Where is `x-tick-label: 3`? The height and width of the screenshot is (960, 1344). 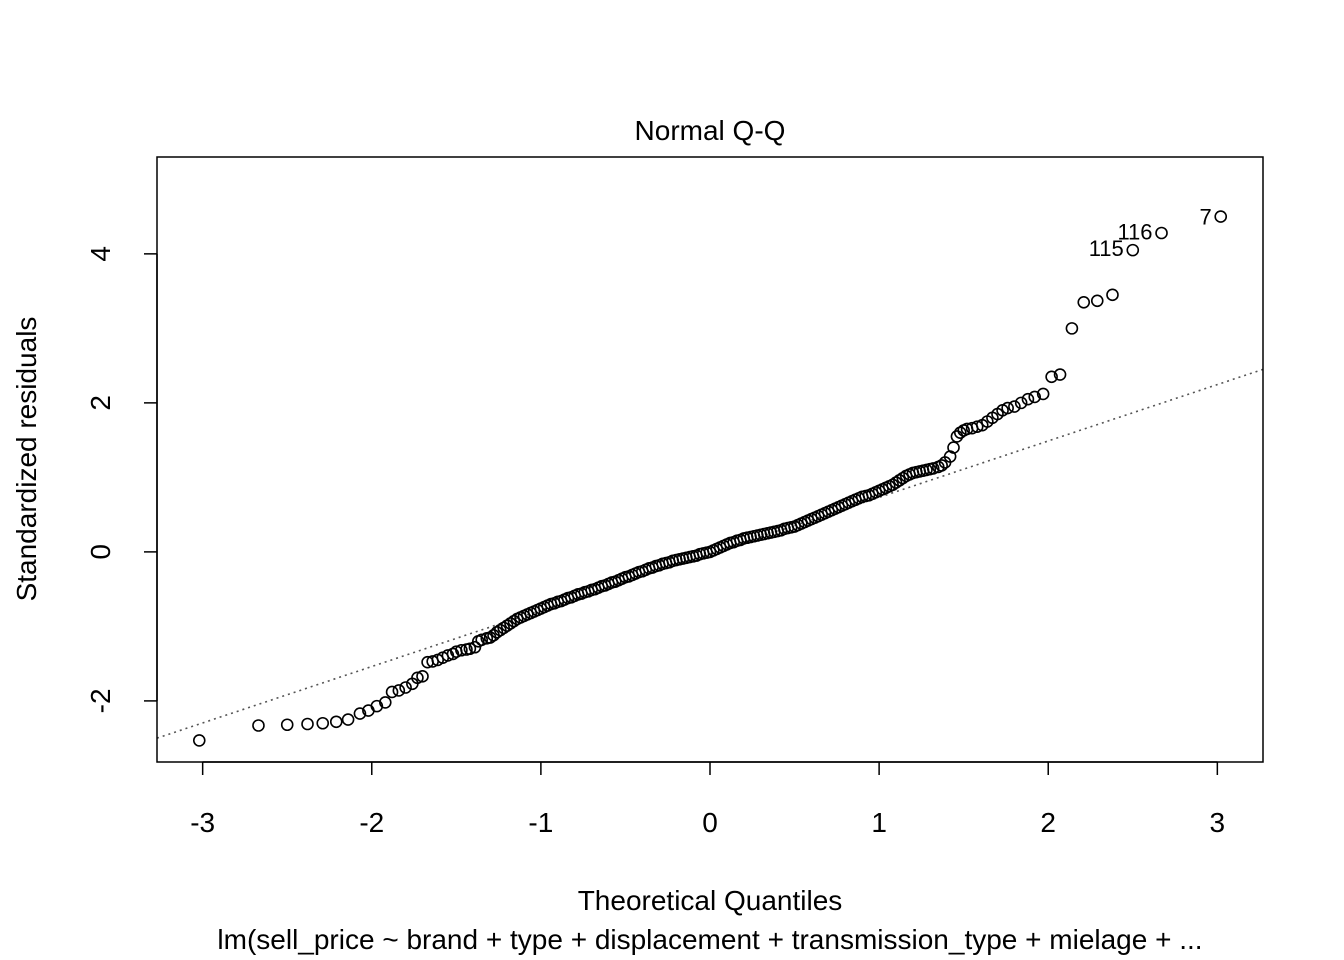 x-tick-label: 3 is located at coordinates (1218, 822).